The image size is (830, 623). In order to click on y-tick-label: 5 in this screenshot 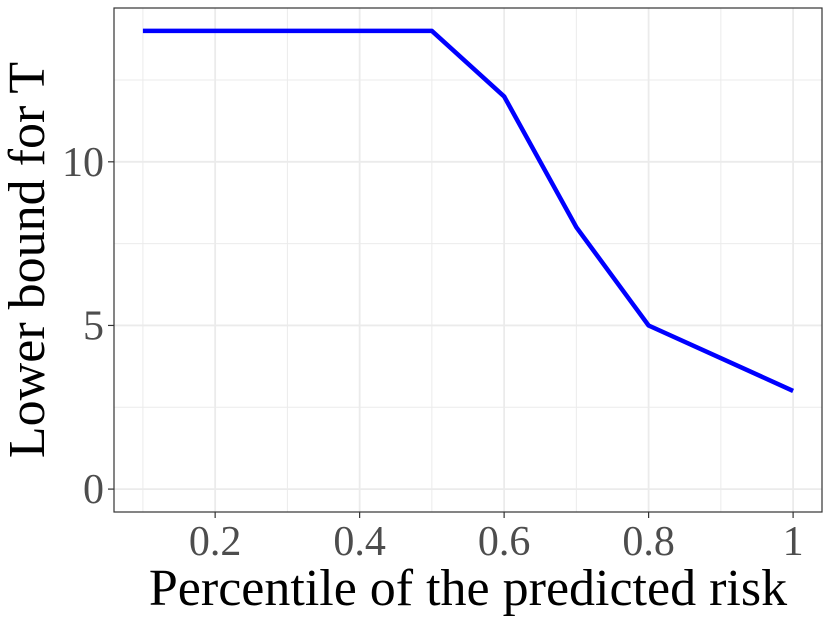, I will do `click(93, 326)`.